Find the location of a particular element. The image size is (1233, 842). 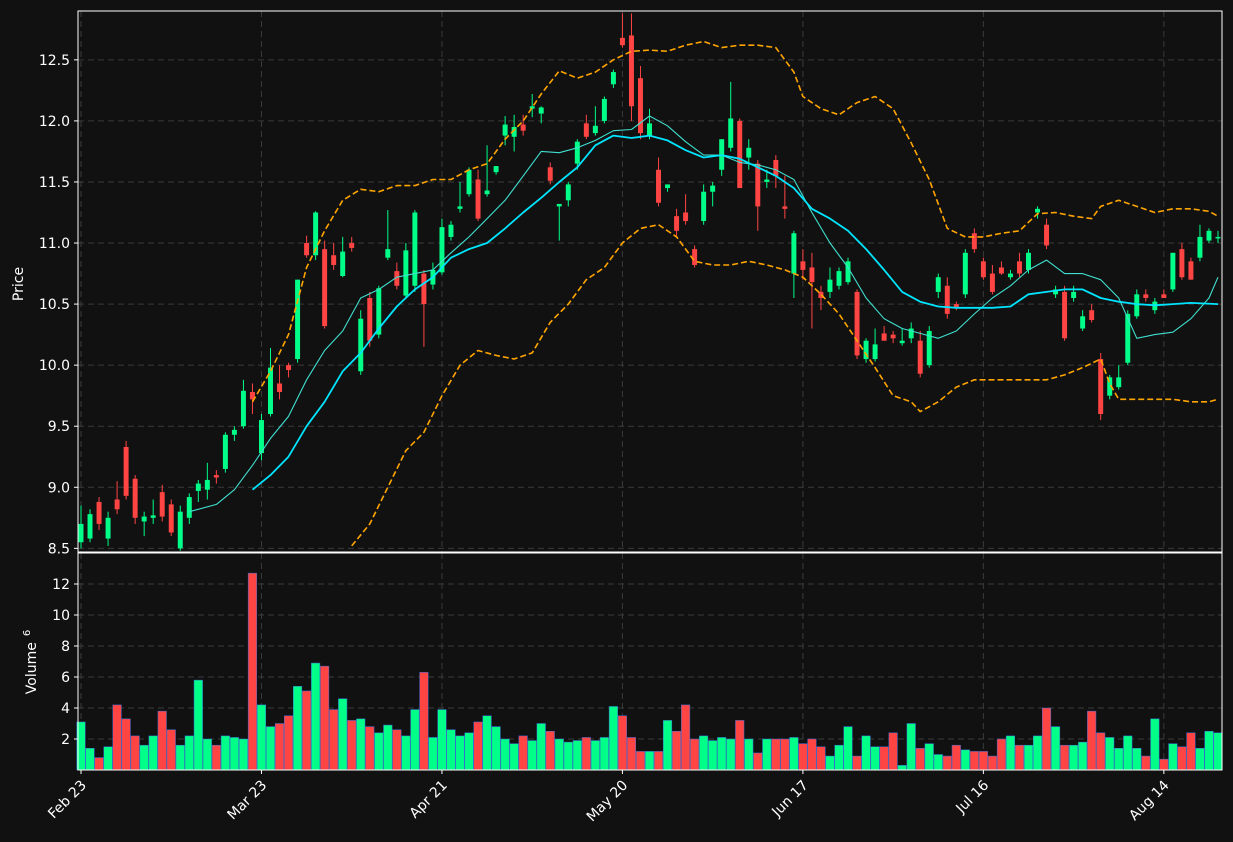

price-axis-label: Price is located at coordinates (19, 284).